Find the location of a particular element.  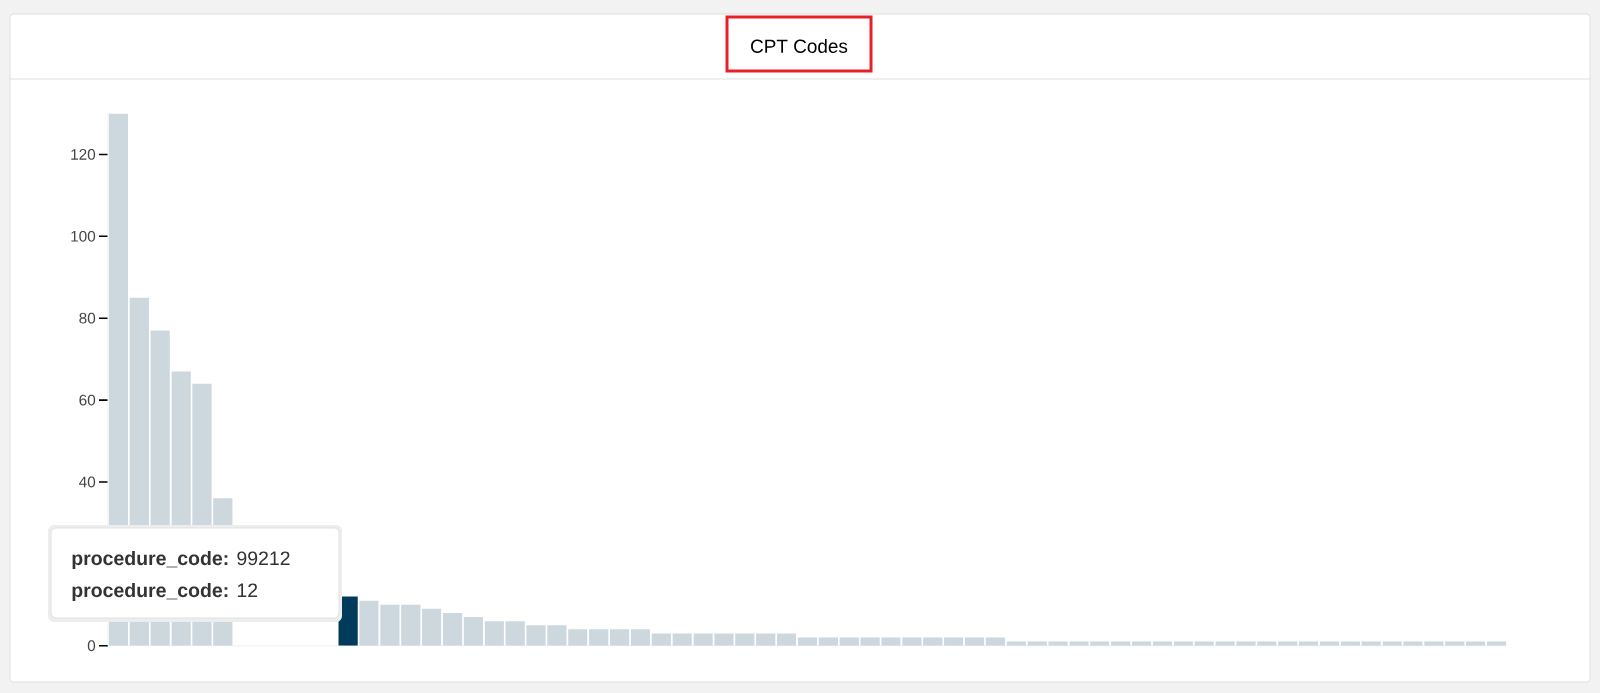

y-tick-label: 40 is located at coordinates (87, 482).